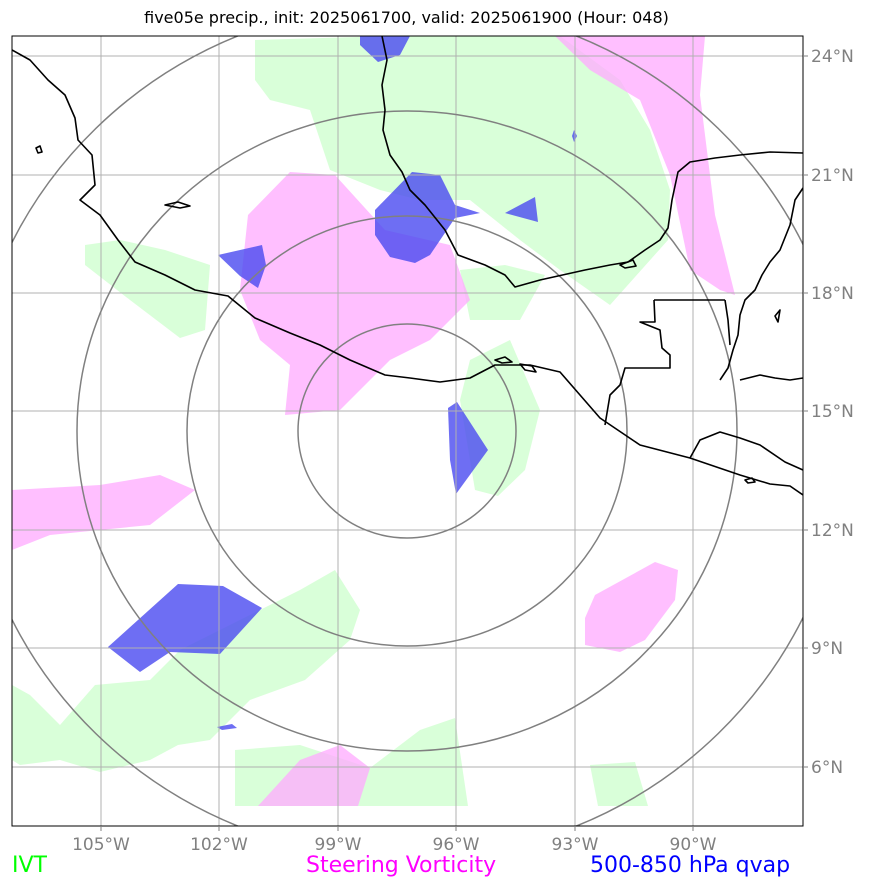 Image resolution: width=873 pixels, height=891 pixels. What do you see at coordinates (746, 451) in the screenshot?
I see `central-america-coast` at bounding box center [746, 451].